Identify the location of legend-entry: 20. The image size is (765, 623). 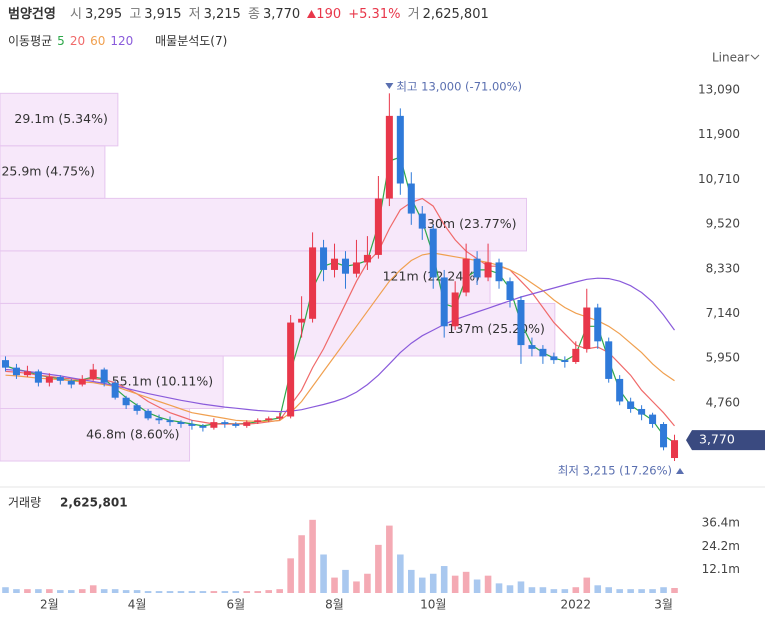
(77, 41).